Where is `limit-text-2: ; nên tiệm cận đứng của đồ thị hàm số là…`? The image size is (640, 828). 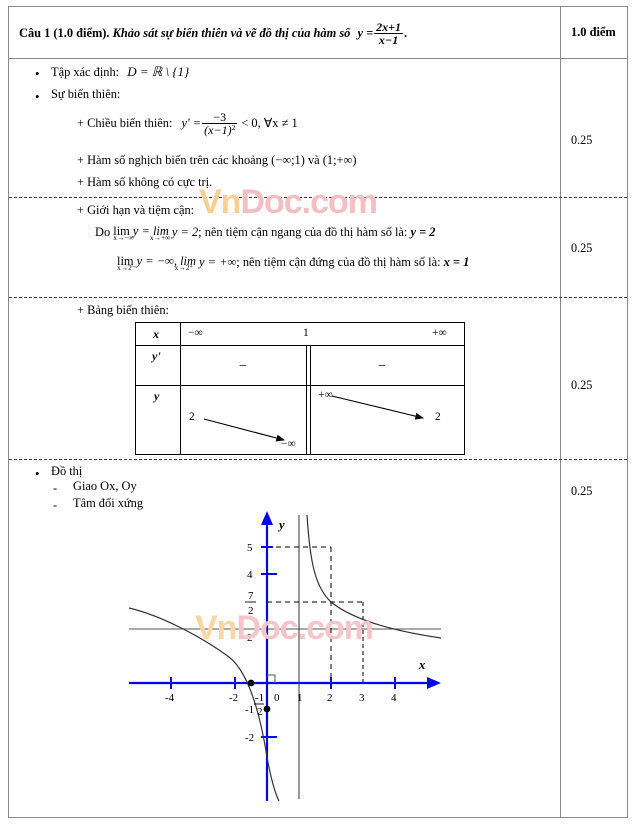 limit-text-2: ; nên tiệm cận đứng của đồ thị hàm số là… is located at coordinates (338, 262).